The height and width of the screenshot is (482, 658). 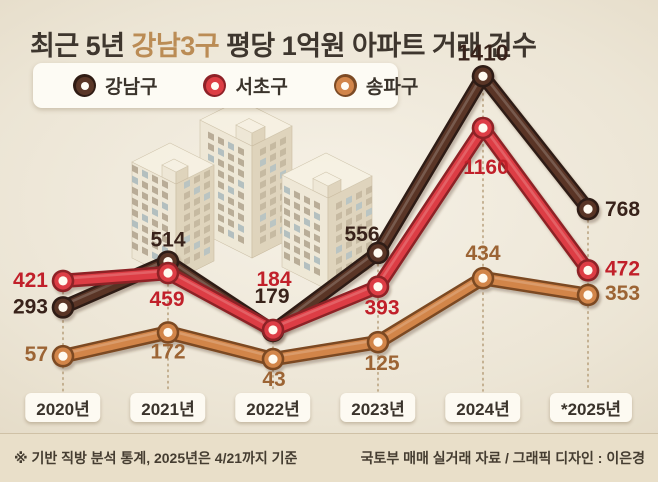 What do you see at coordinates (63, 307) in the screenshot?
I see `marker-center-강남구-2020년` at bounding box center [63, 307].